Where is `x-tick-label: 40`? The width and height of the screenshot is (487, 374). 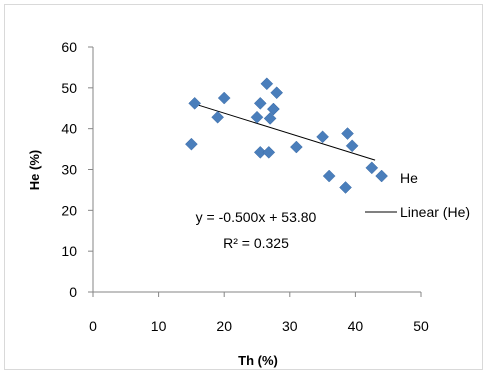 x-tick-label: 40 is located at coordinates (356, 326).